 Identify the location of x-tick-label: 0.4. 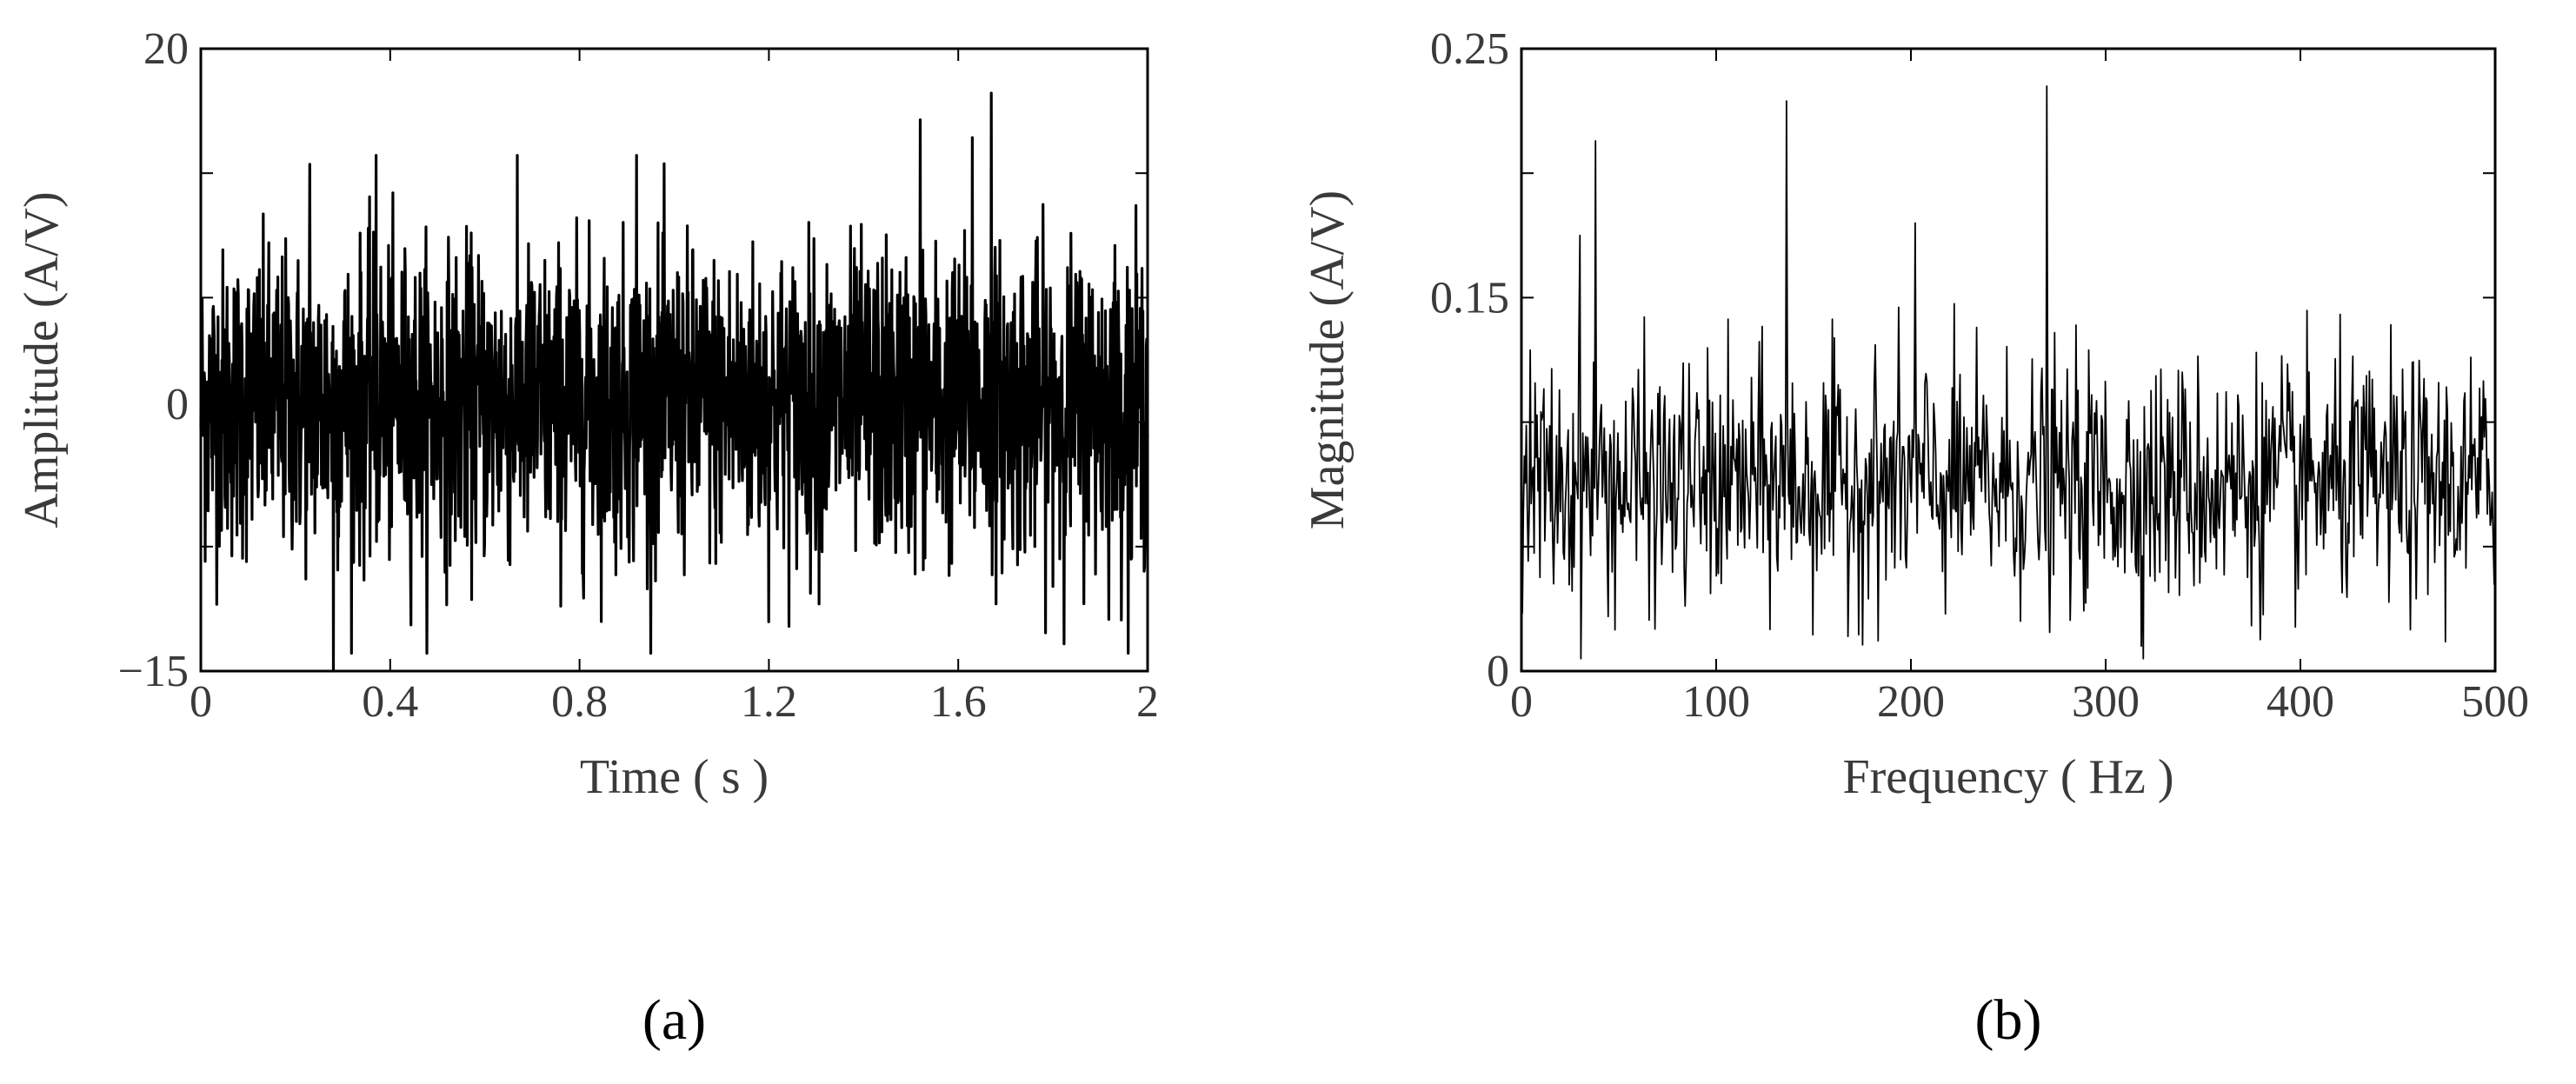
(390, 702).